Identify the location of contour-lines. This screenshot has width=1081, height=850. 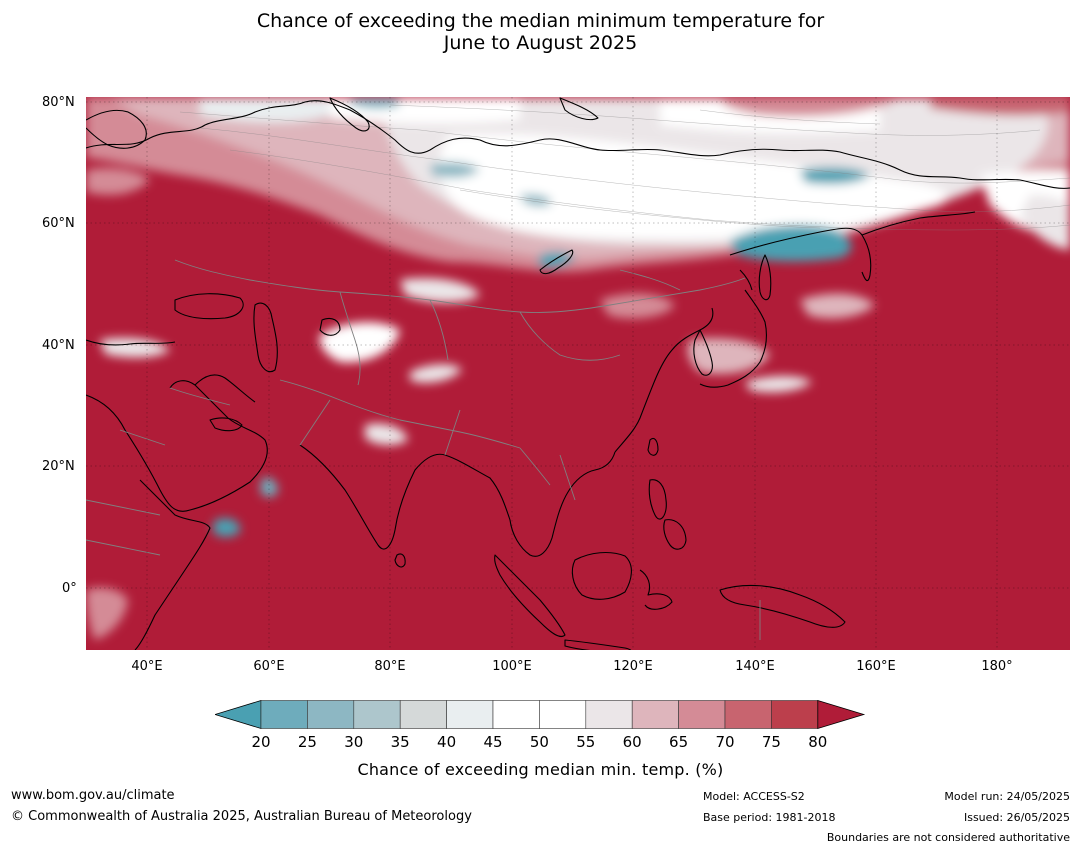
(624, 167).